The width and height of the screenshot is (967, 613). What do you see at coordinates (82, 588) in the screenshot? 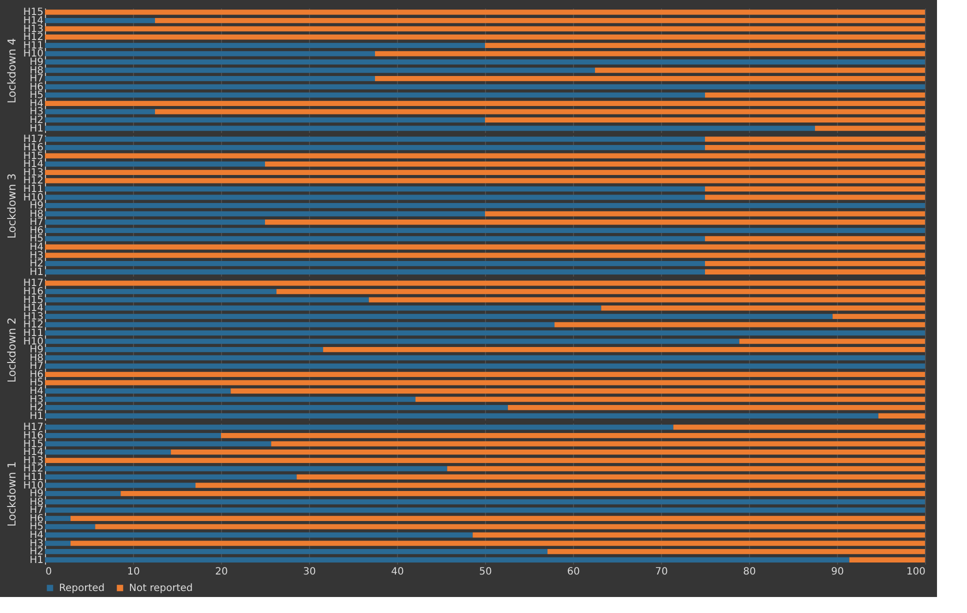
I see `legend-label: Reported` at bounding box center [82, 588].